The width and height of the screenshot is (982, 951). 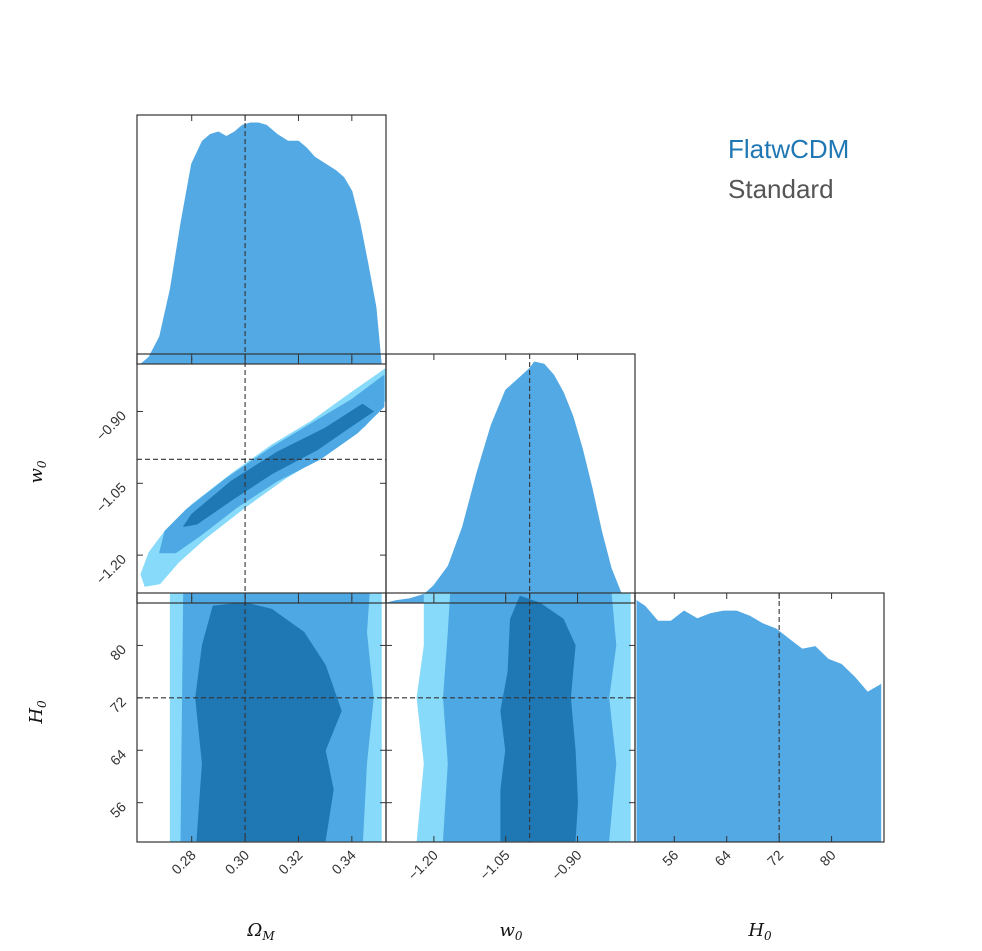 I want to click on legend-standard: Standard, so click(x=781, y=189).